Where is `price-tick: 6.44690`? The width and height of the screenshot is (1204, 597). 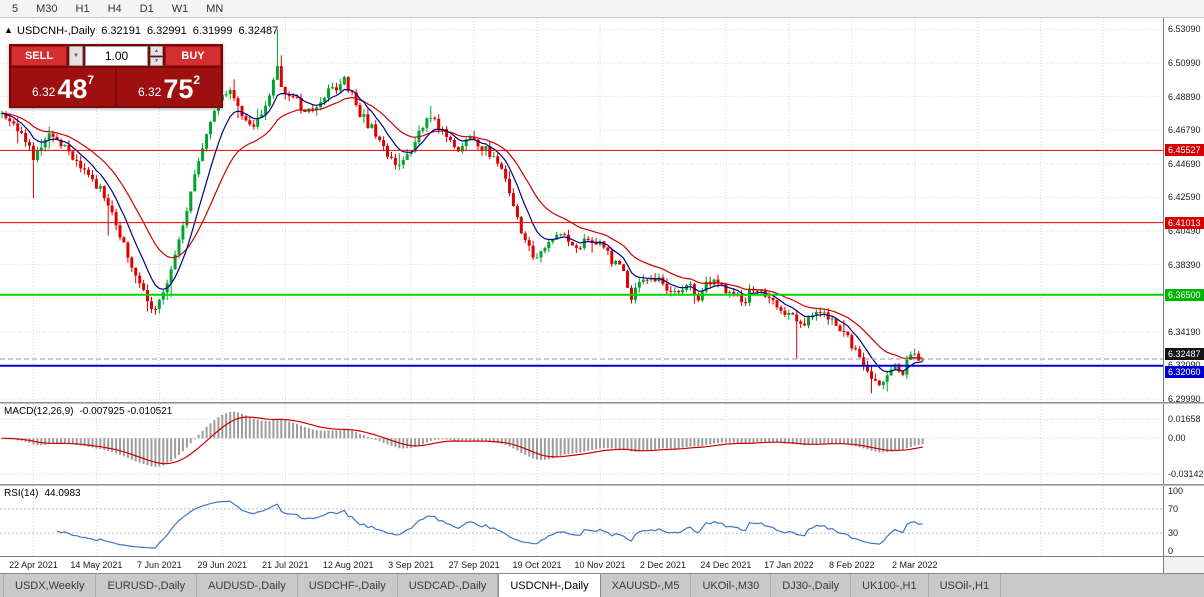
price-tick: 6.44690 is located at coordinates (1184, 163).